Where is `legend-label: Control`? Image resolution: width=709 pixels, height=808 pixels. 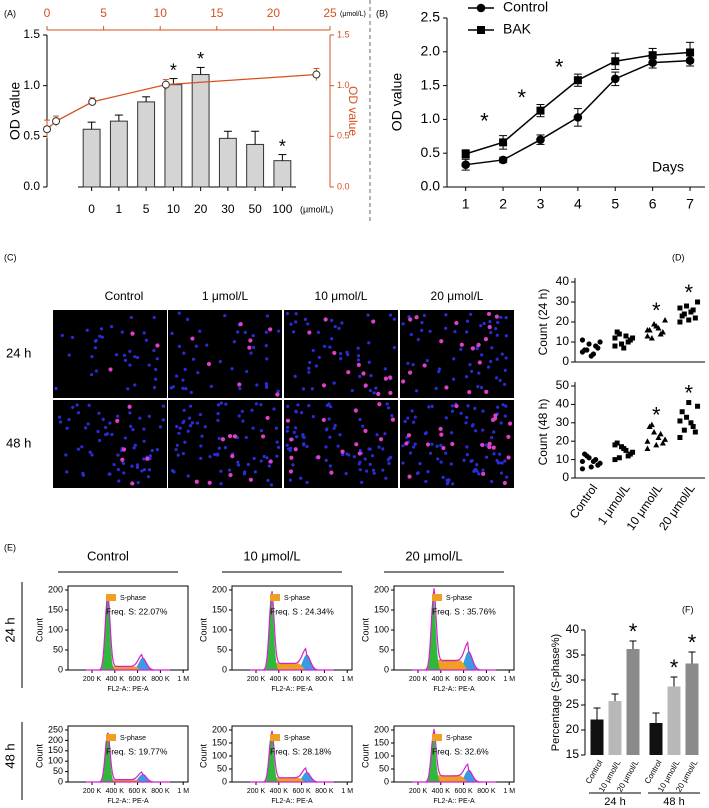 legend-label: Control is located at coordinates (525, 7).